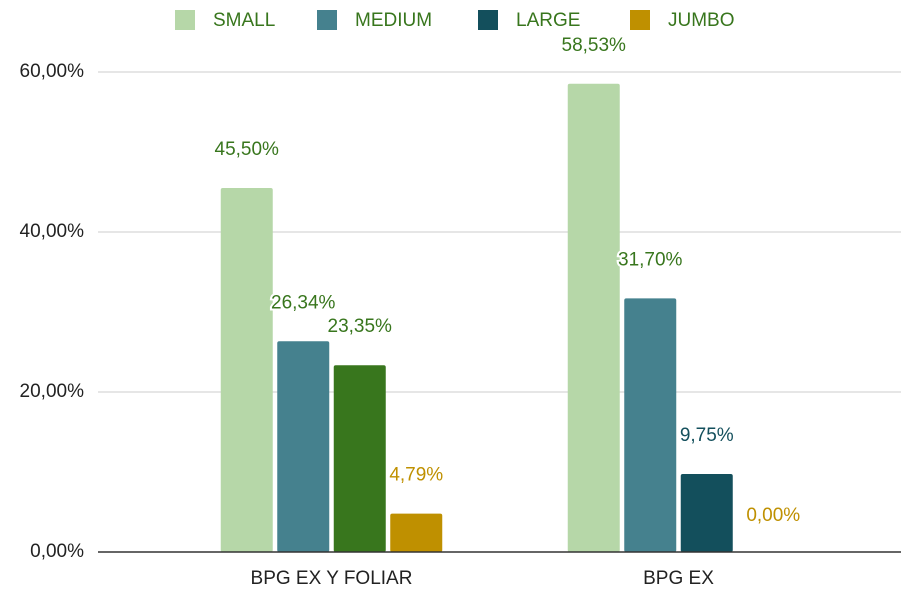  I want to click on y-tick-label: 60,00%, so click(52, 71).